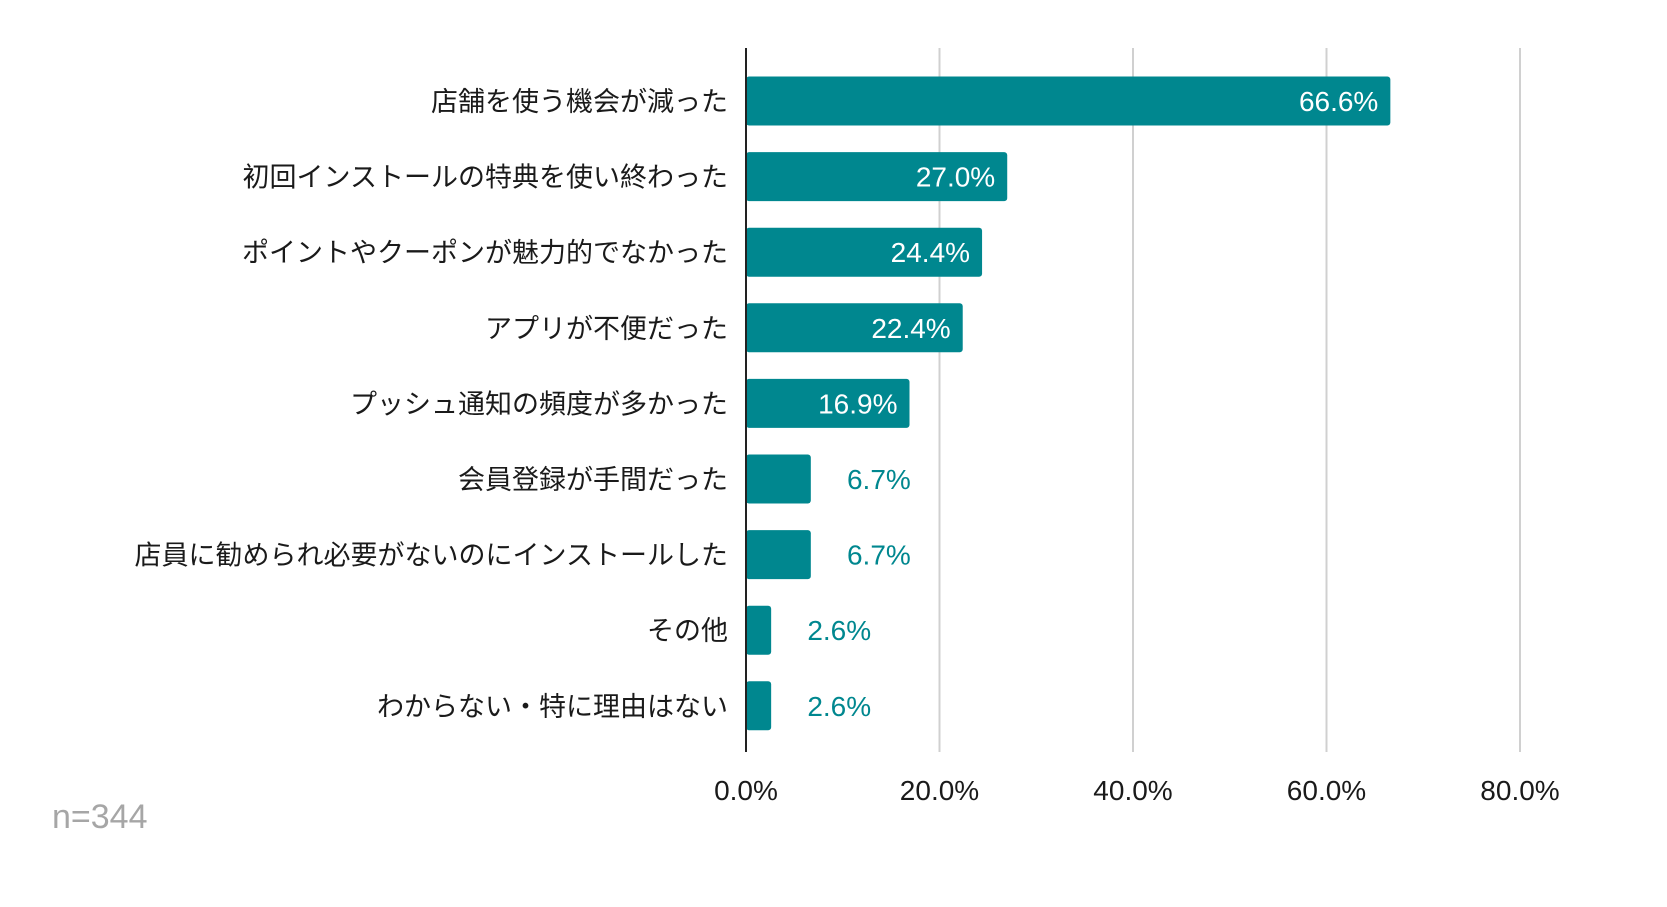 The image size is (1667, 907). Describe the element at coordinates (100, 817) in the screenshot. I see `sample-size-note: n=344` at that location.